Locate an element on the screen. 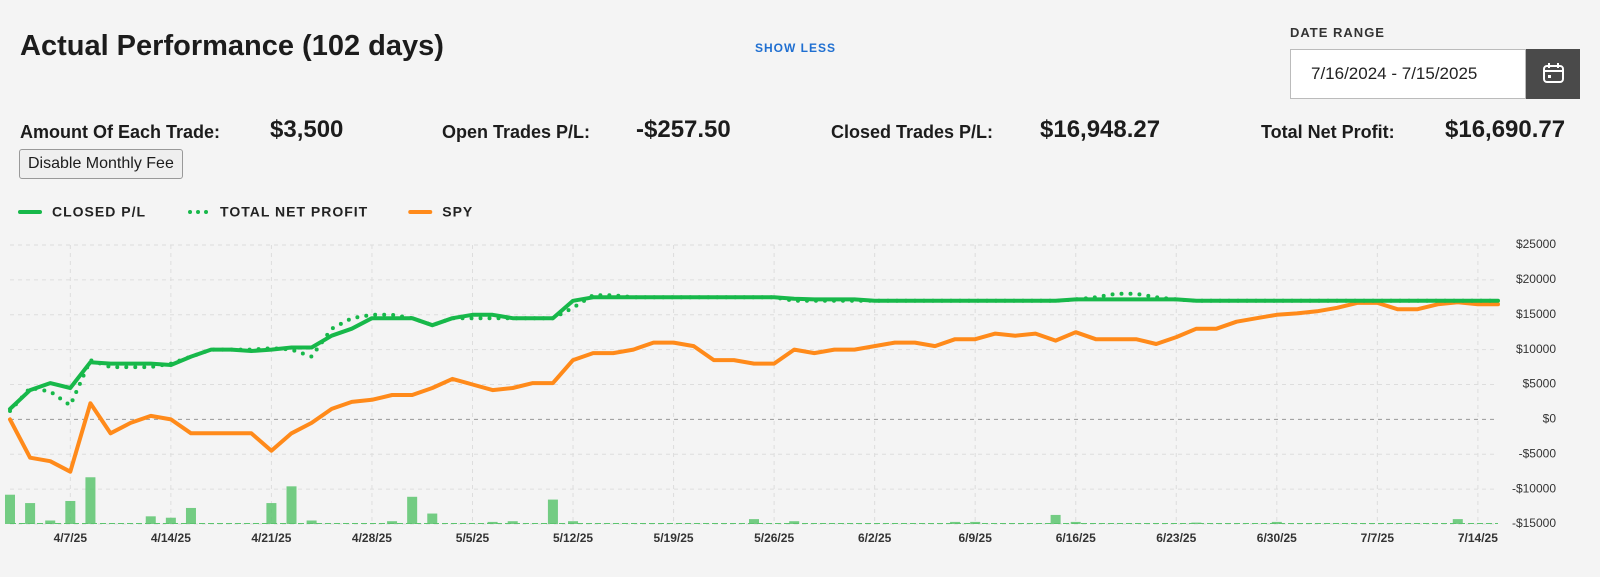 The height and width of the screenshot is (577, 1600). calendar-button is located at coordinates (1553, 74).